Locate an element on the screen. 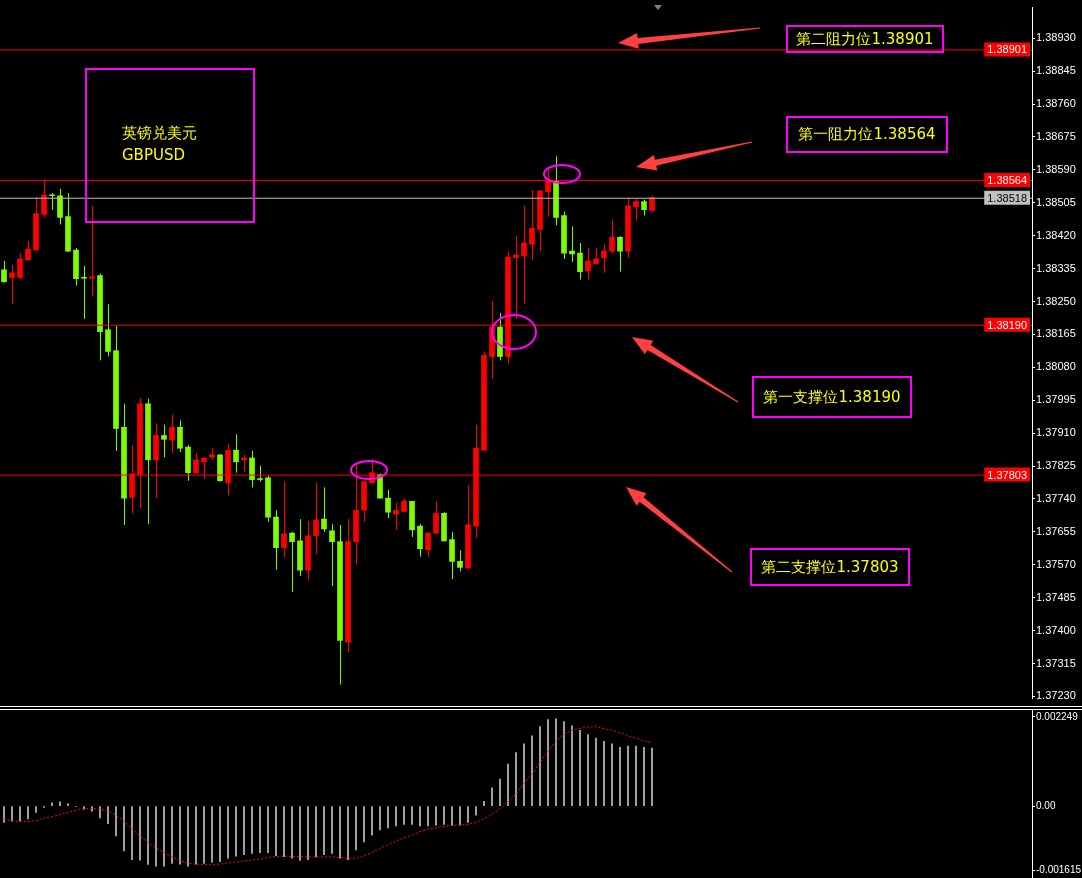  y-tick-label: 1.37400 is located at coordinates (1056, 629).